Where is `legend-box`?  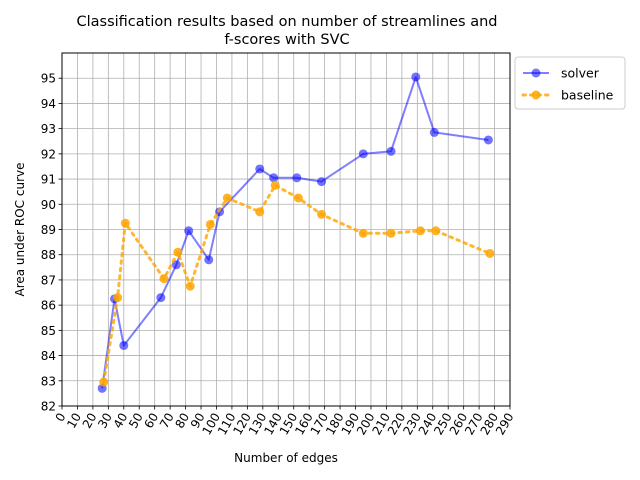
legend-box is located at coordinates (570, 83).